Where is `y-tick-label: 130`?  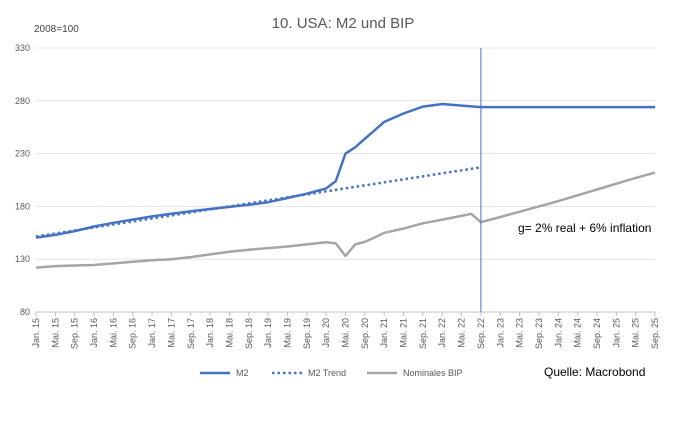 y-tick-label: 130 is located at coordinates (22, 259).